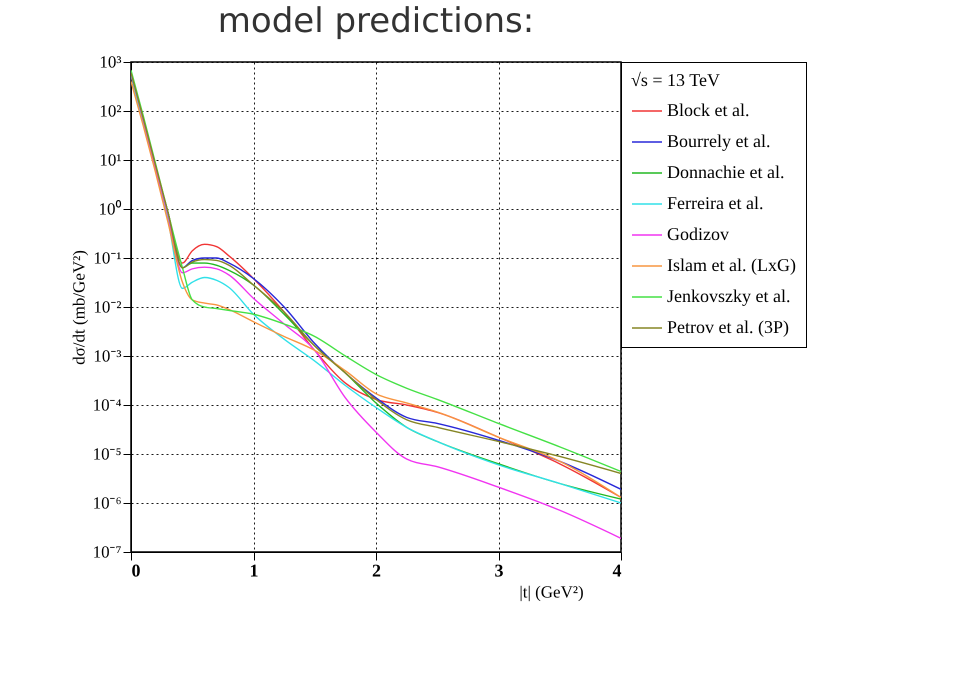 Image resolution: width=957 pixels, height=677 pixels. Describe the element at coordinates (551, 592) in the screenshot. I see `x-axis-title: |t| (GeV²)` at that location.